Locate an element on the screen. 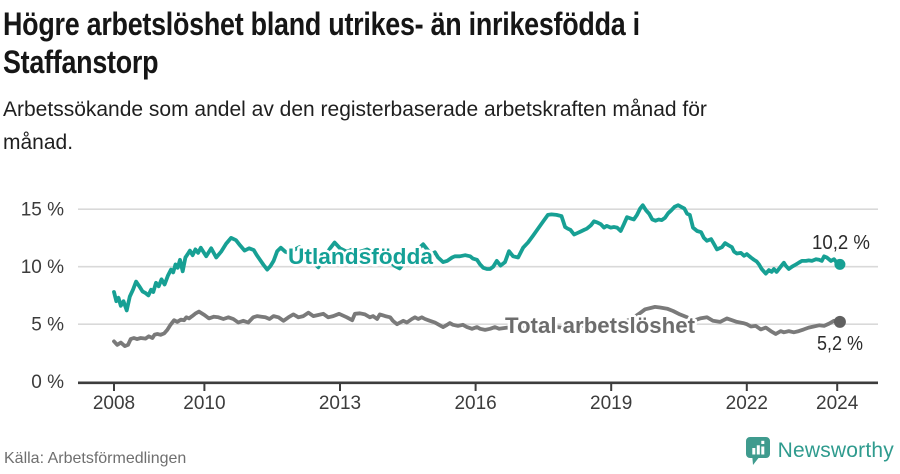 This screenshot has height=474, width=900. newsworthy-icon is located at coordinates (757, 451).